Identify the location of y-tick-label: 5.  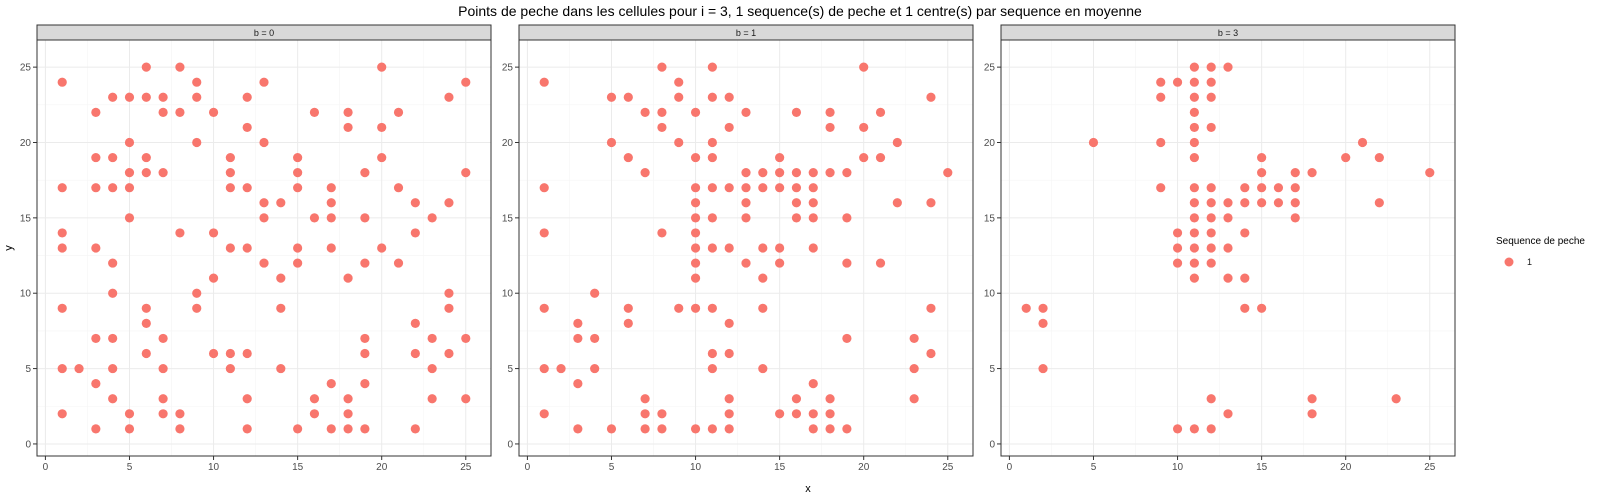
(992, 369).